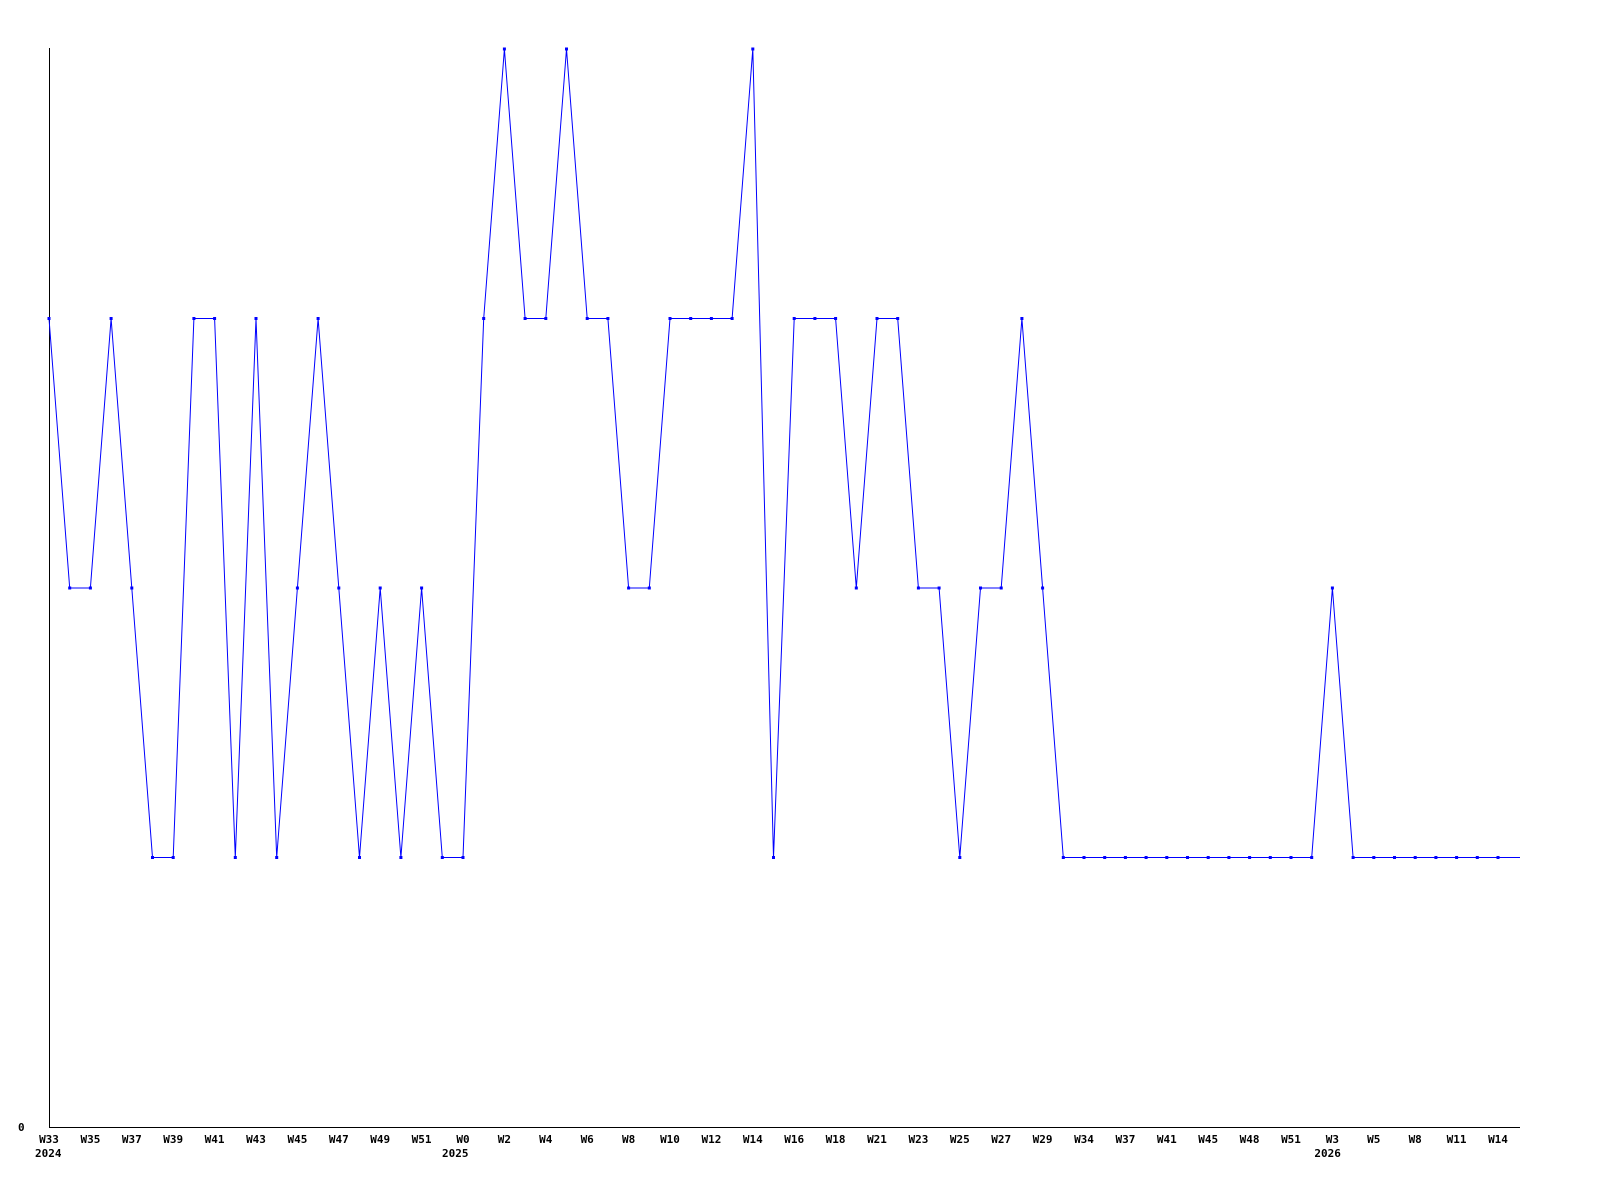 The image size is (1600, 1200). Describe the element at coordinates (711, 1139) in the screenshot. I see `x-tick-label: W12` at that location.